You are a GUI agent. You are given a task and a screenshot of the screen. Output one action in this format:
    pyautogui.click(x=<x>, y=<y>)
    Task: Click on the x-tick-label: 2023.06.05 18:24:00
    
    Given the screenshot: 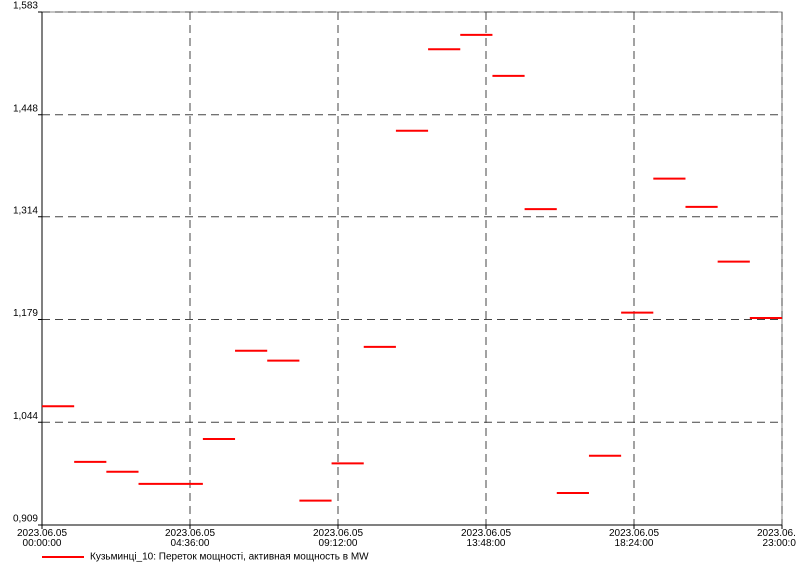 What is the action you would take?
    pyautogui.click(x=634, y=538)
    